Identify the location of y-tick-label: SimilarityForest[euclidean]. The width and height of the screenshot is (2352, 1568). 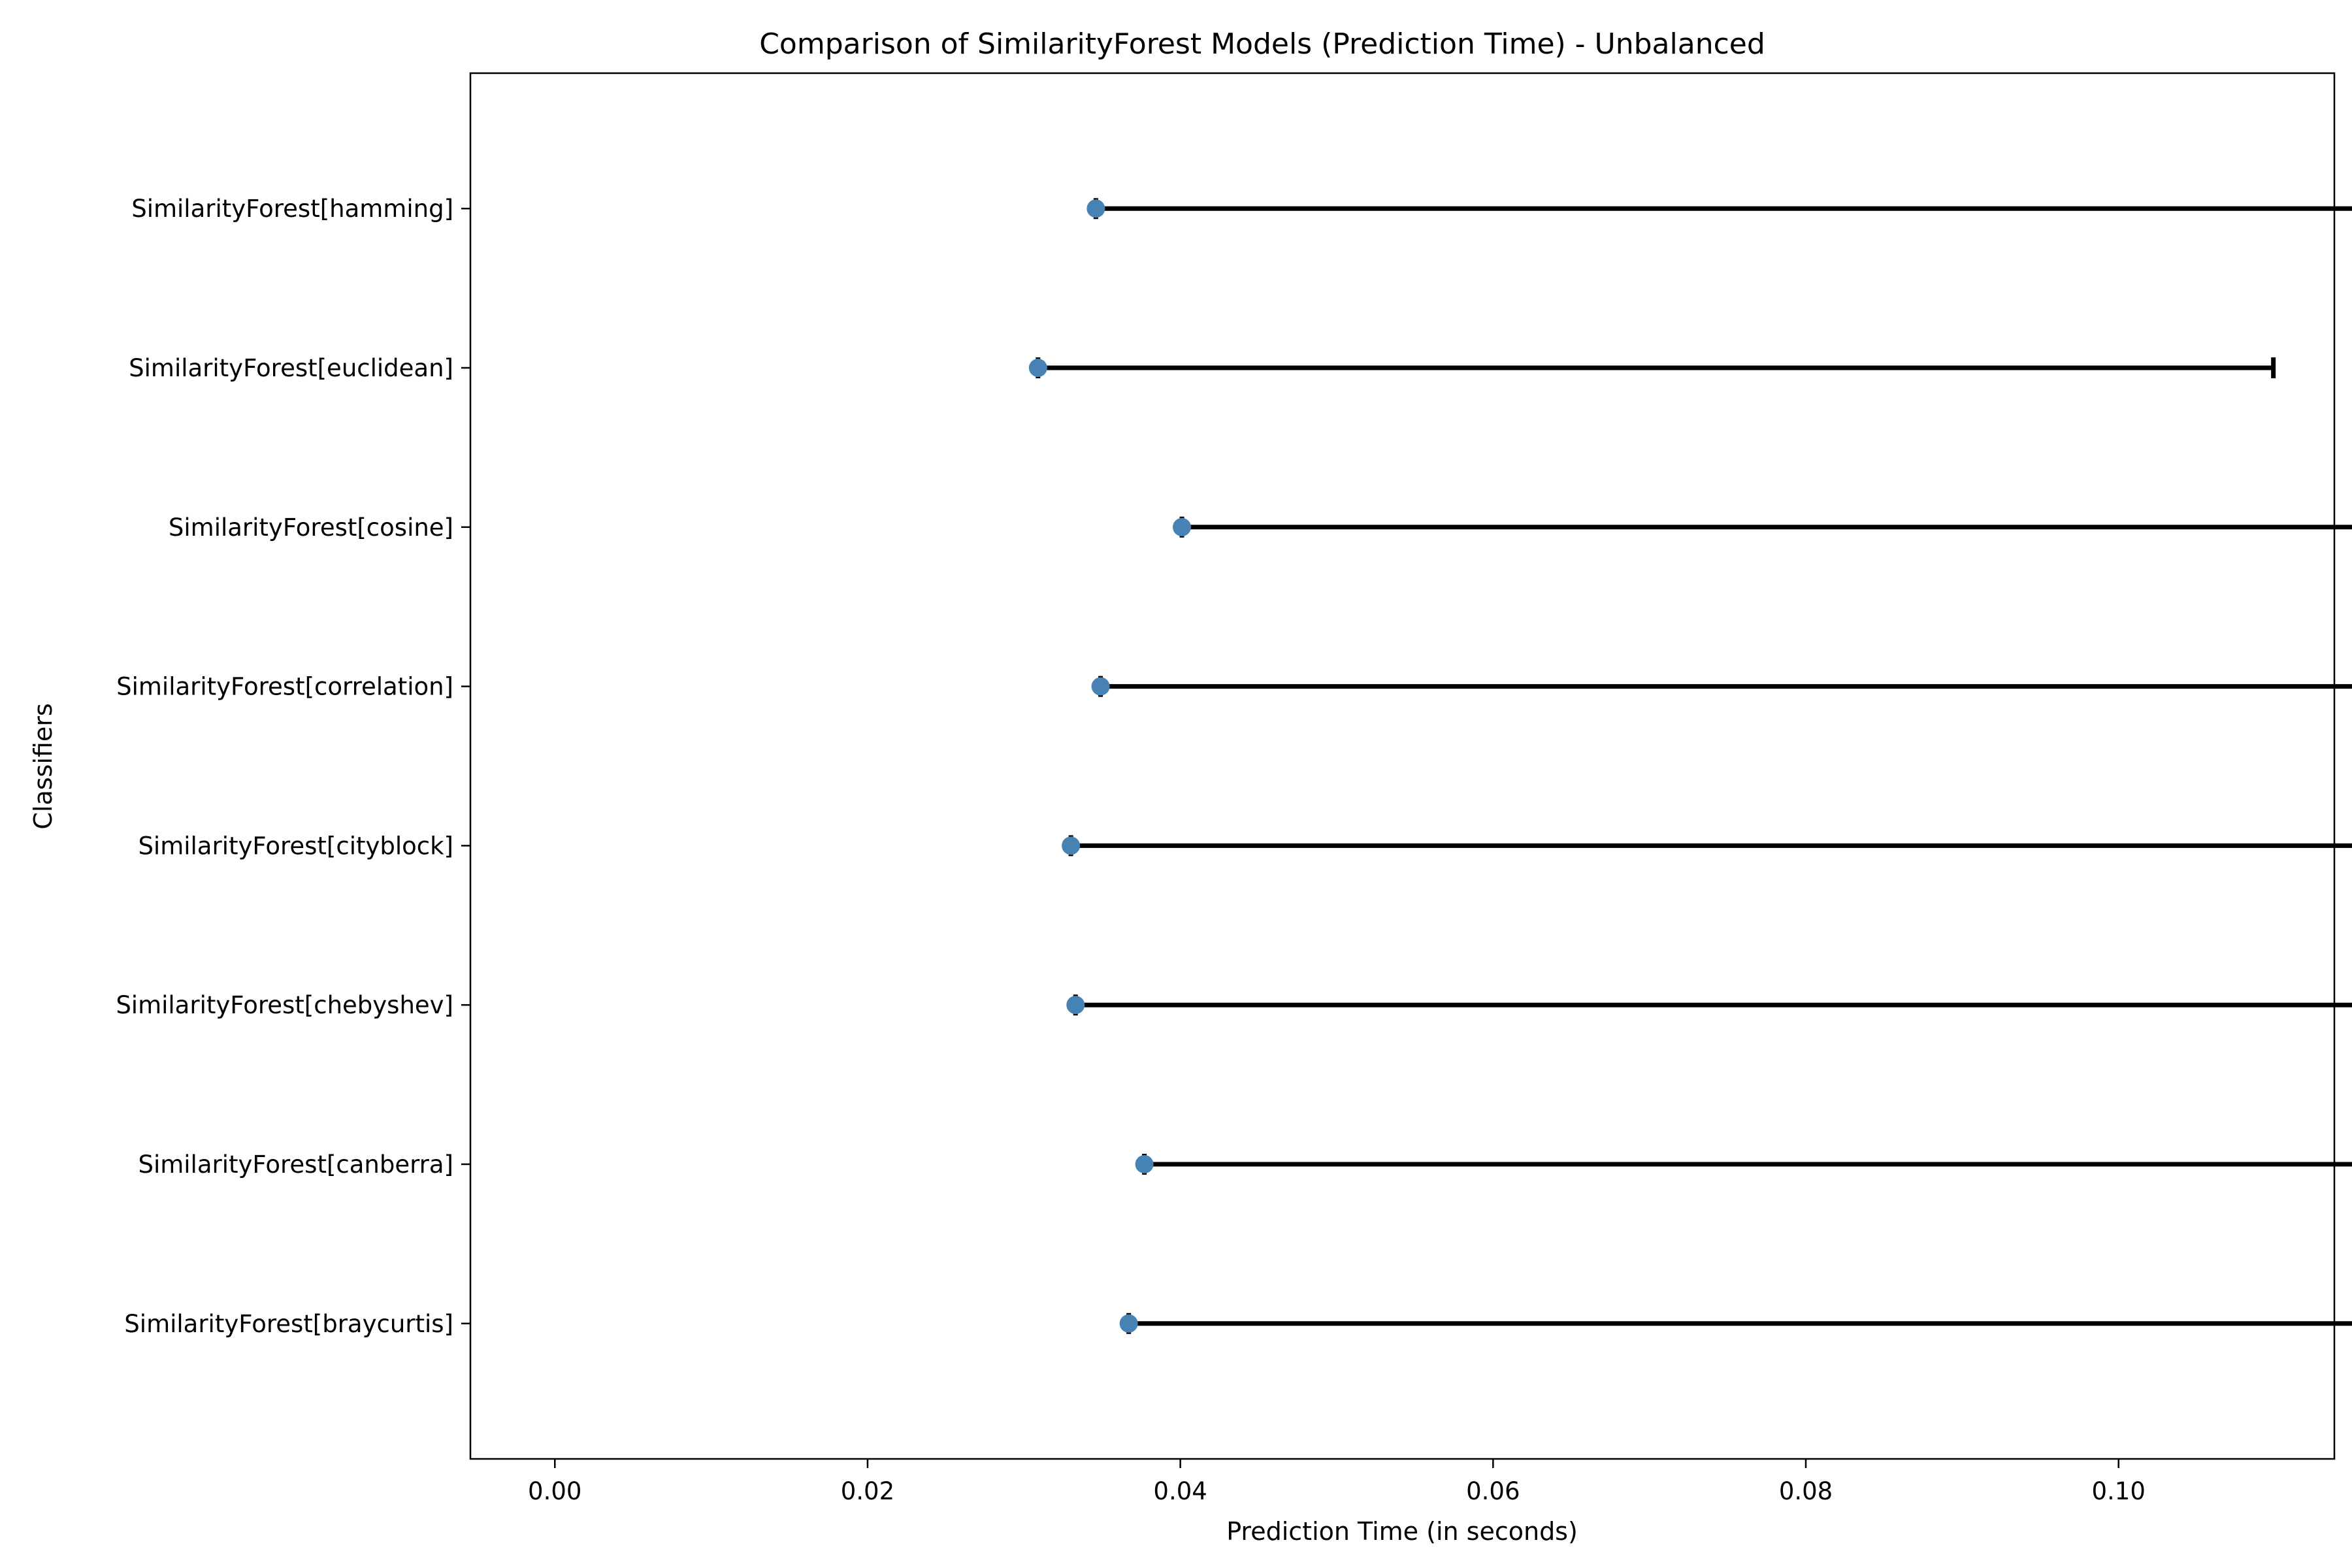
(291, 368).